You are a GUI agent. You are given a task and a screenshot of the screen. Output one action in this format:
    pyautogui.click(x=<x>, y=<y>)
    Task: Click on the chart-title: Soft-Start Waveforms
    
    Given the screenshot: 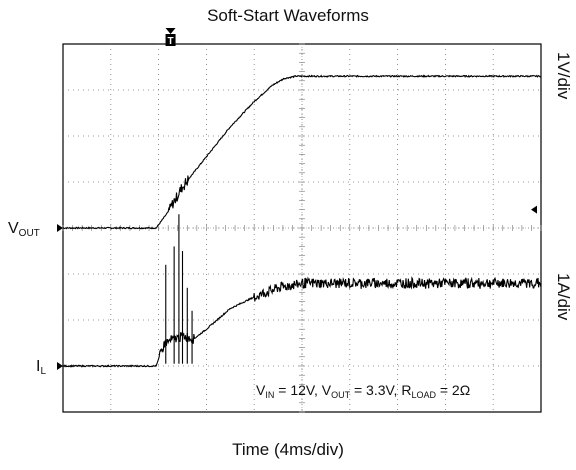 What is the action you would take?
    pyautogui.click(x=288, y=15)
    